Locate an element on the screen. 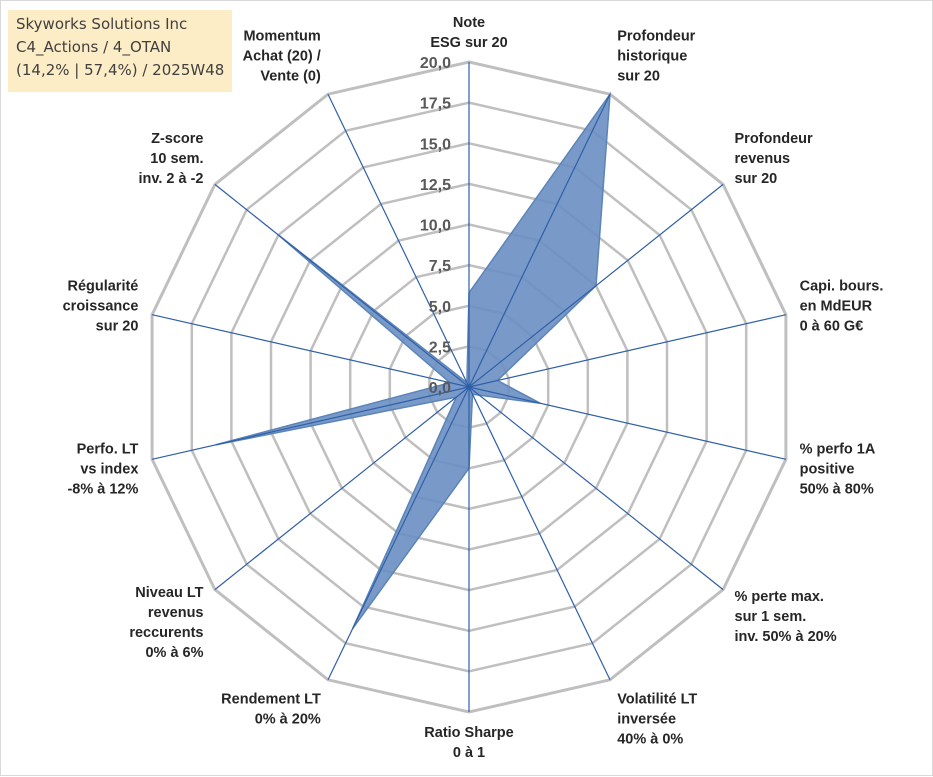 Image resolution: width=933 pixels, height=777 pixels. stats-line: (14,2% | 57,4%) / 2025W48 is located at coordinates (120, 70).